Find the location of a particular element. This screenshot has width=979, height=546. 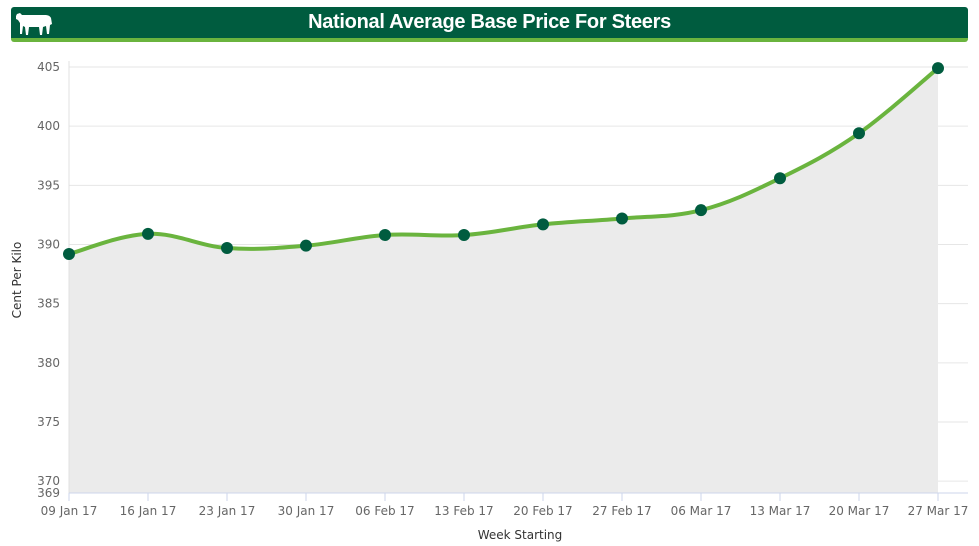

x-tick-label: 27 Mar 17 is located at coordinates (938, 511).